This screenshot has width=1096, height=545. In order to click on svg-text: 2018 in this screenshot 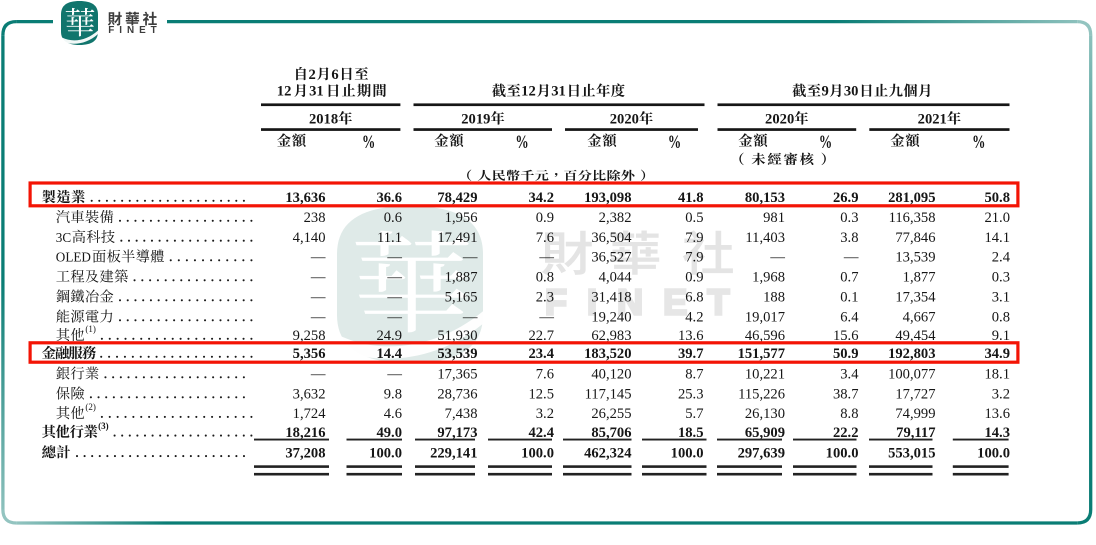, I will do `click(323, 119)`.